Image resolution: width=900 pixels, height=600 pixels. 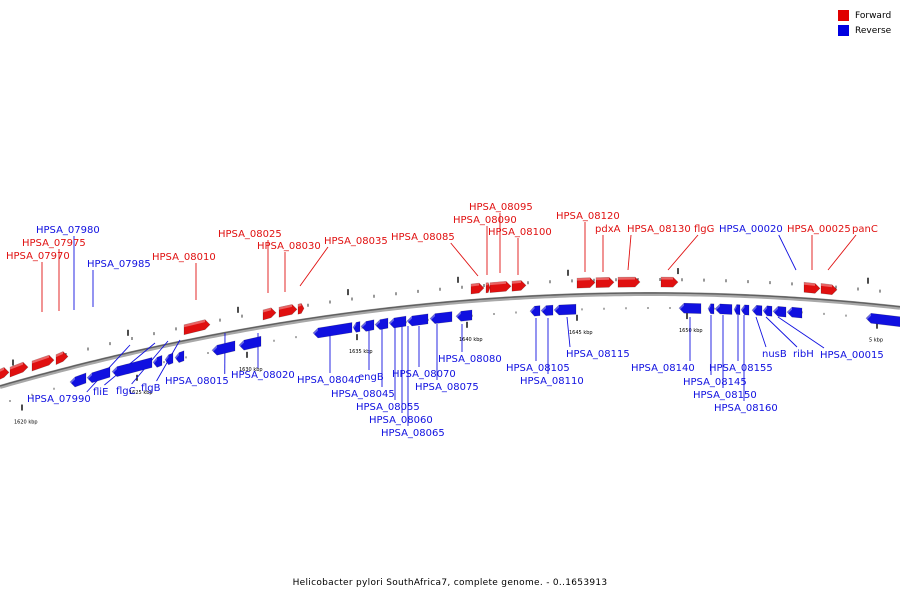 What do you see at coordinates (100, 392) in the screenshot?
I see `gene-label-flie: fliE` at bounding box center [100, 392].